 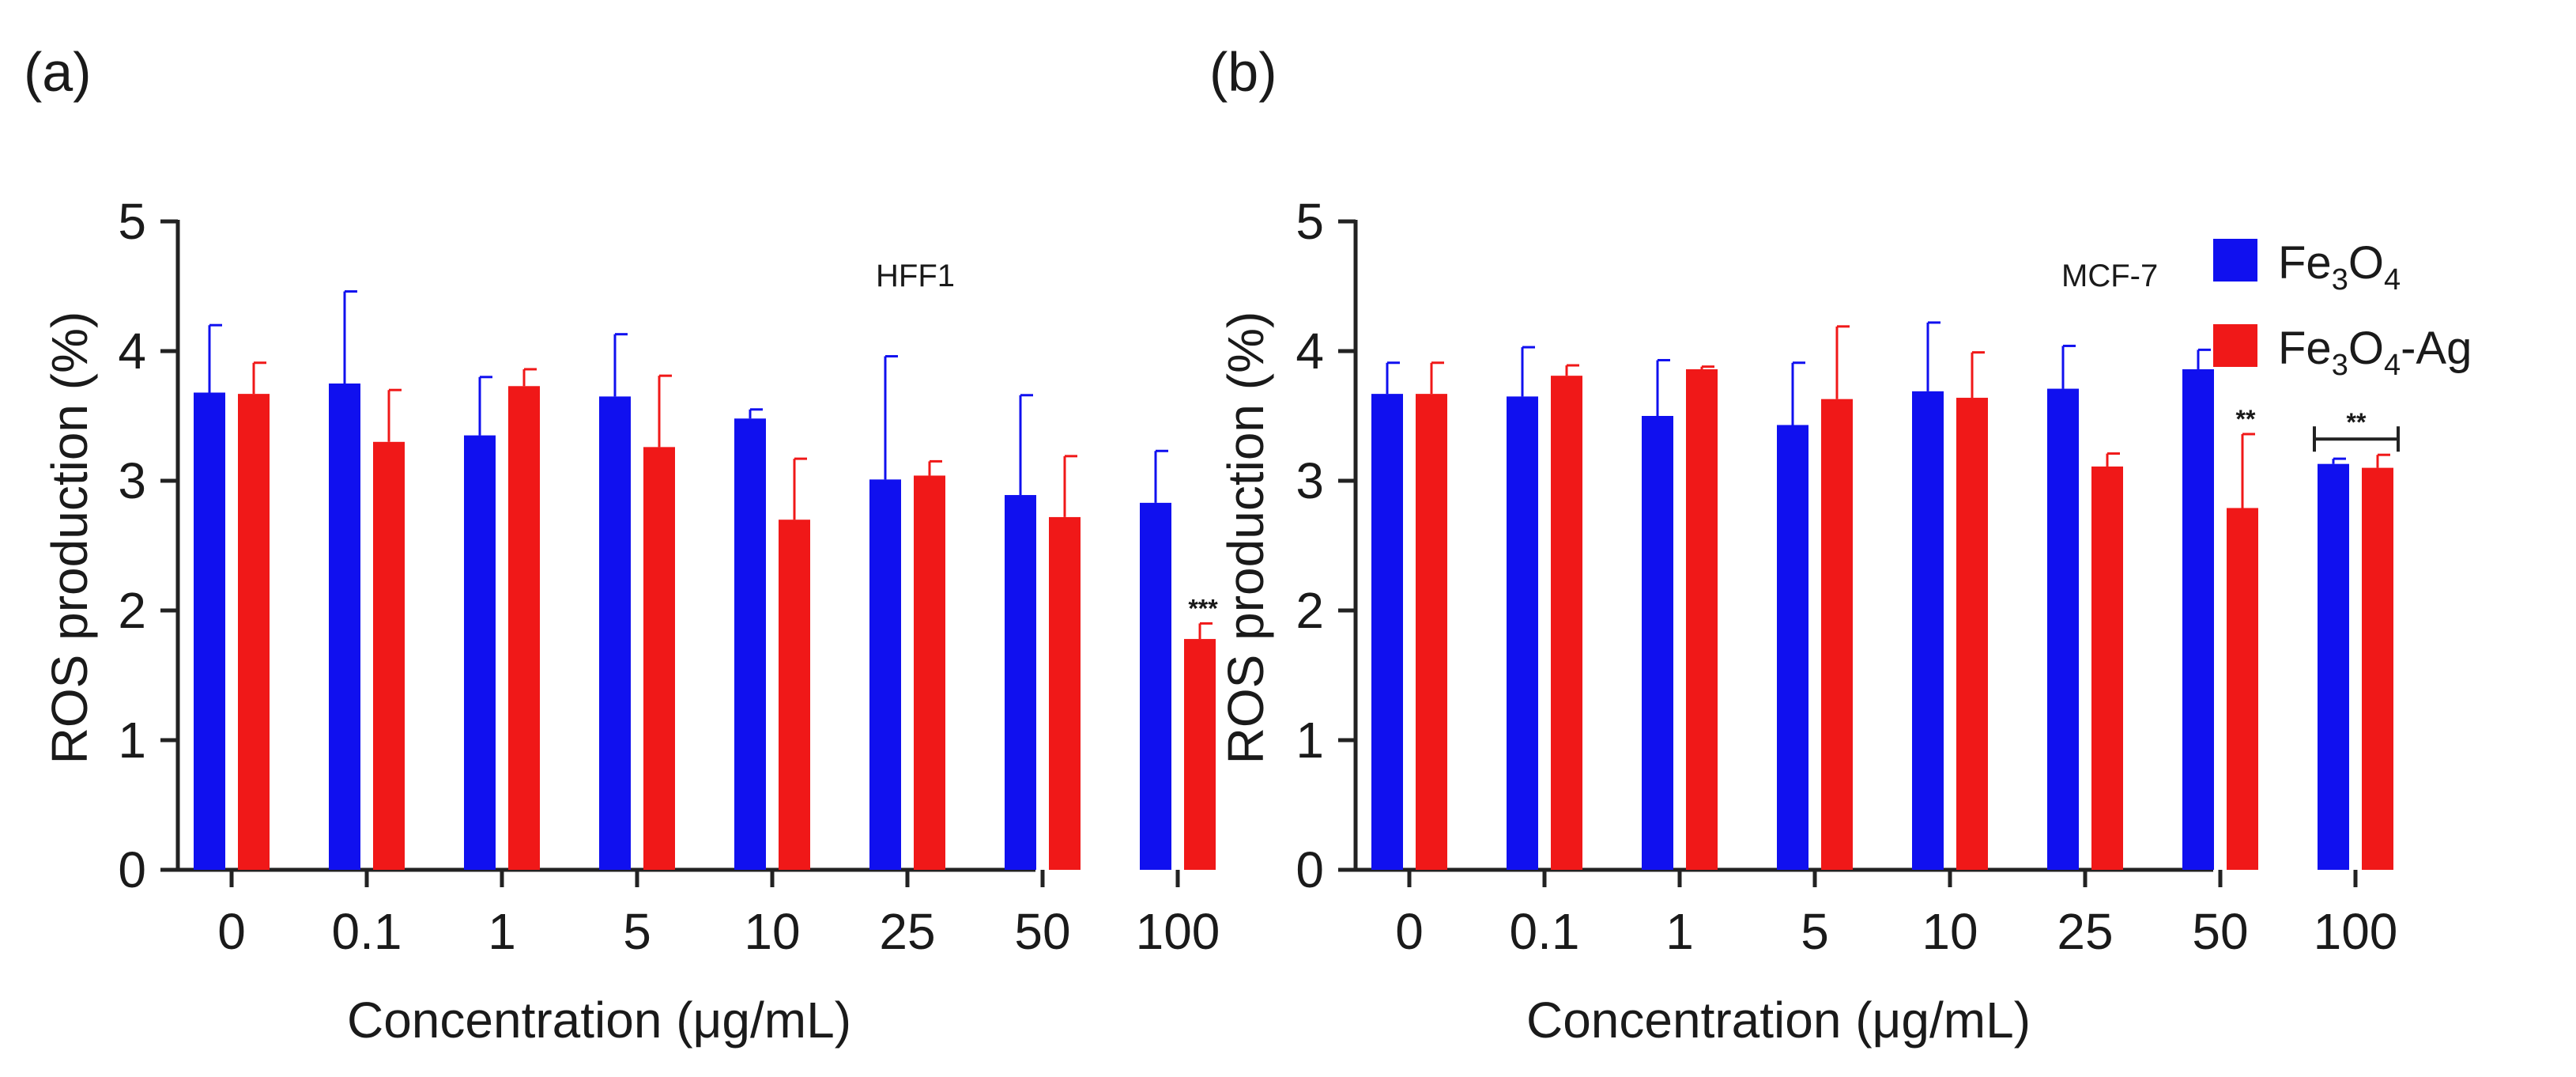 What do you see at coordinates (1409, 932) in the screenshot?
I see `panel-b-x-tick-label: 0` at bounding box center [1409, 932].